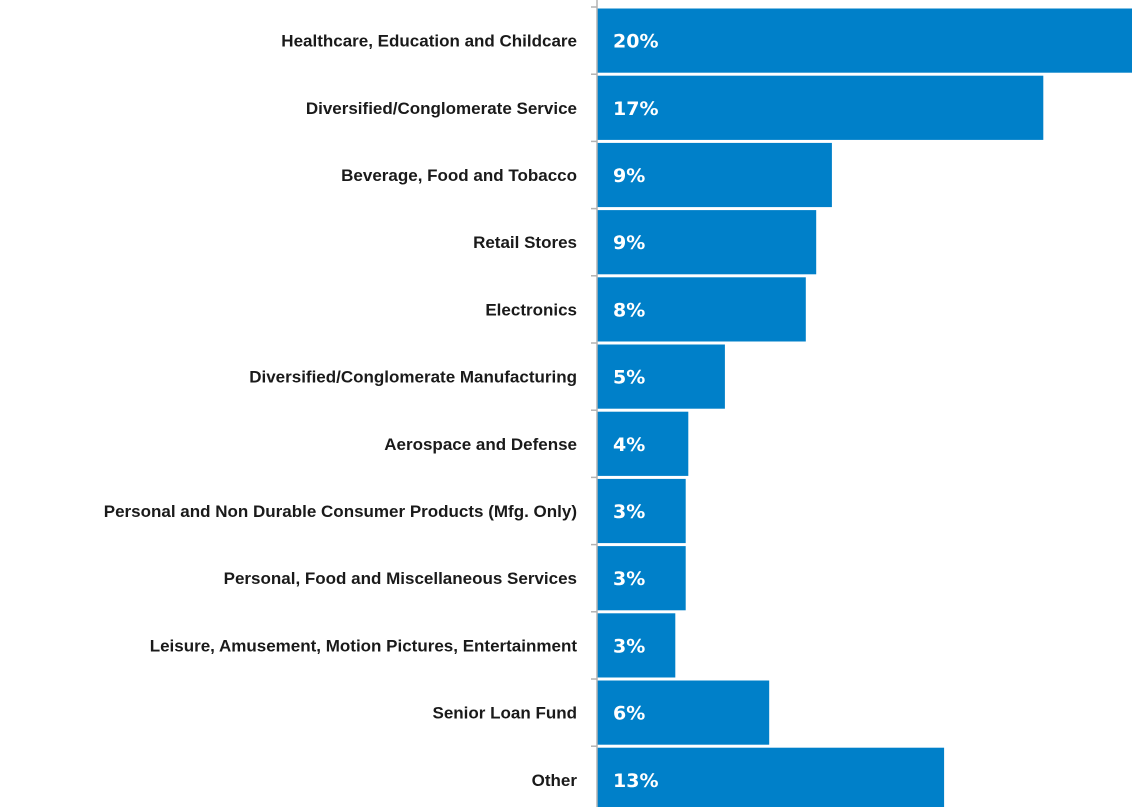 This screenshot has height=807, width=1136. I want to click on category-label: Other, so click(555, 780).